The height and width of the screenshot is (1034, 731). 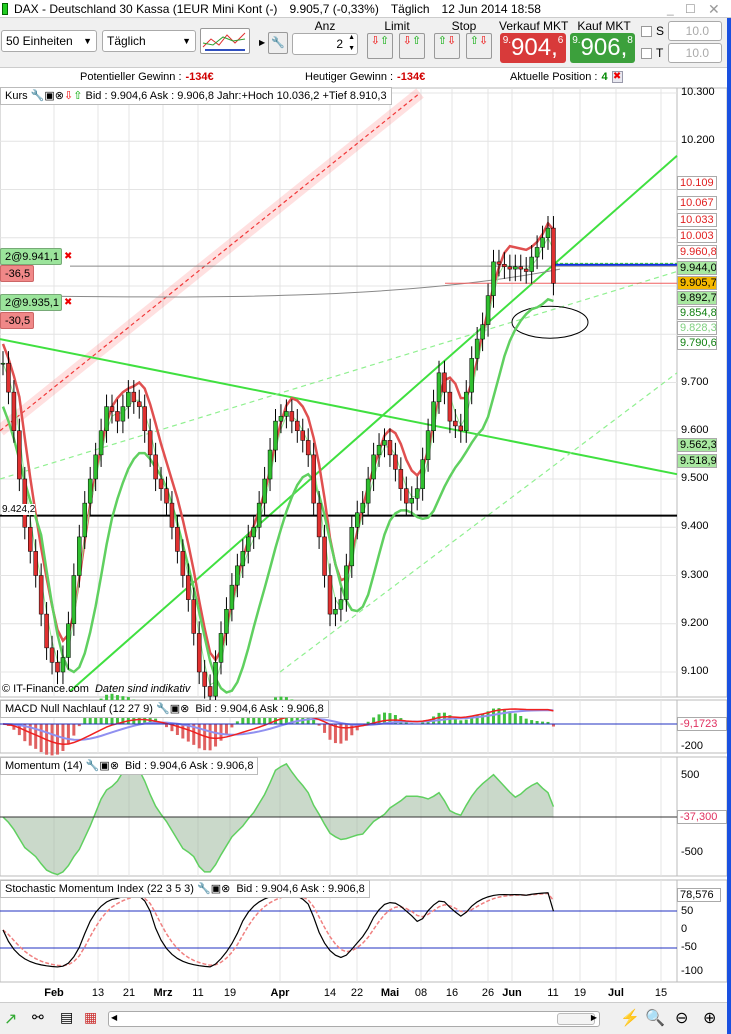 What do you see at coordinates (78, 96) in the screenshot?
I see `buy-arrow-icon: ⇧` at bounding box center [78, 96].